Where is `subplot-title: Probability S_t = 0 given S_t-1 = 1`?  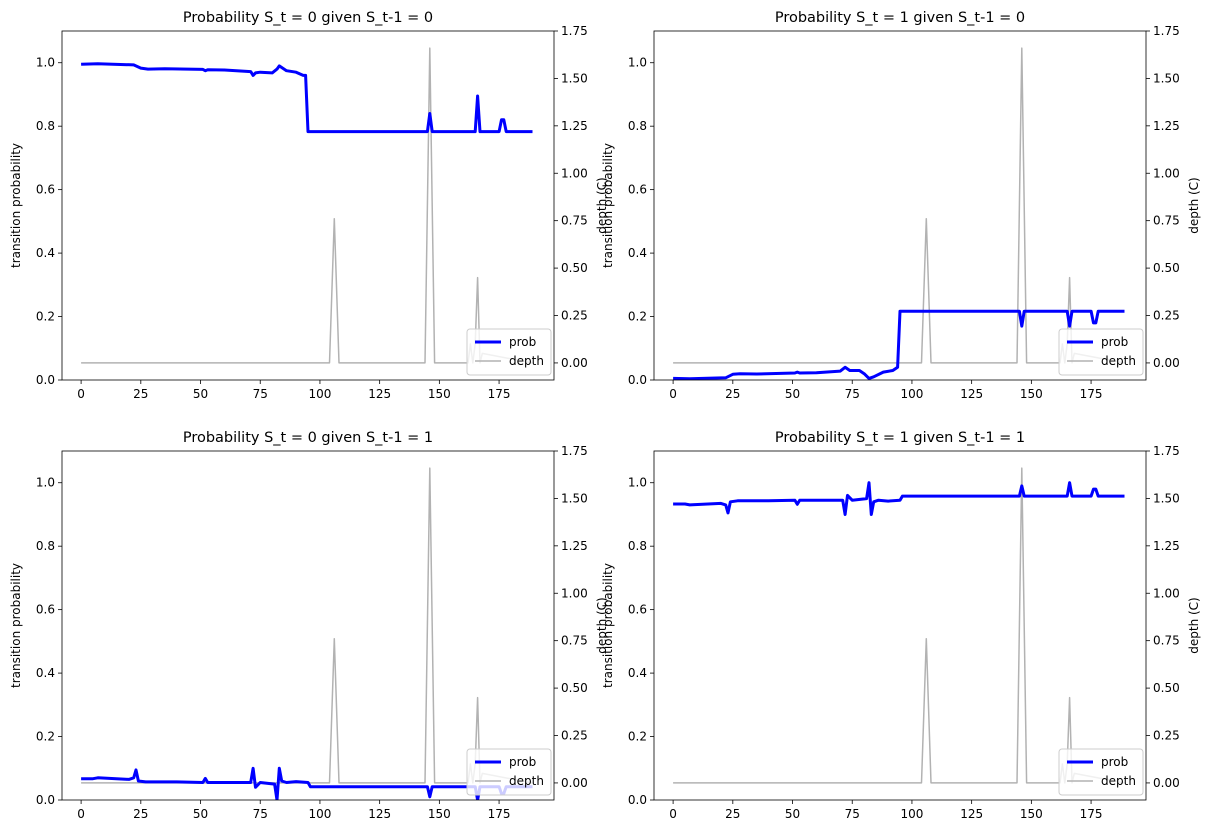 subplot-title: Probability S_t = 0 given S_t-1 = 1 is located at coordinates (308, 438).